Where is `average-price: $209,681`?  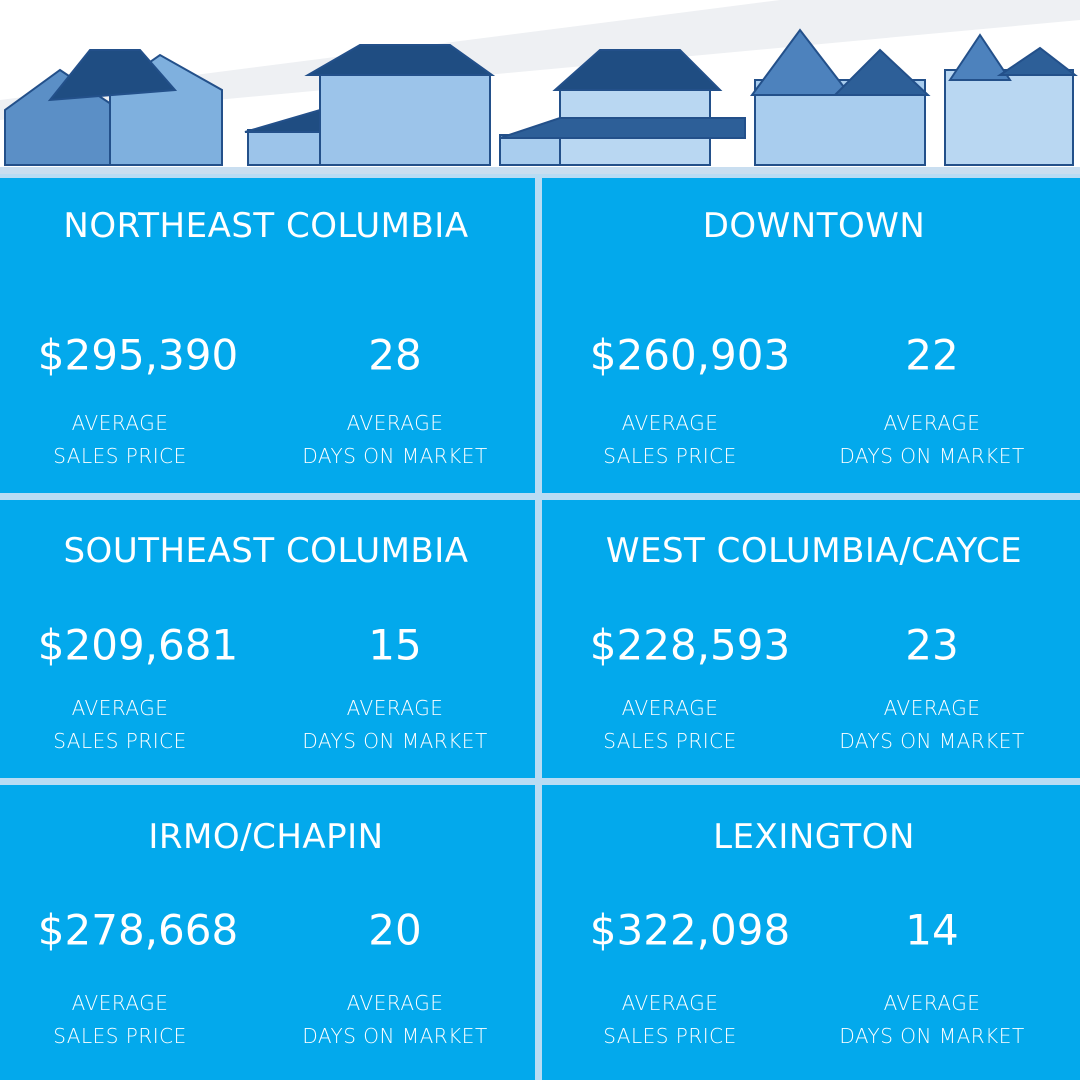 average-price: $209,681 is located at coordinates (138, 645).